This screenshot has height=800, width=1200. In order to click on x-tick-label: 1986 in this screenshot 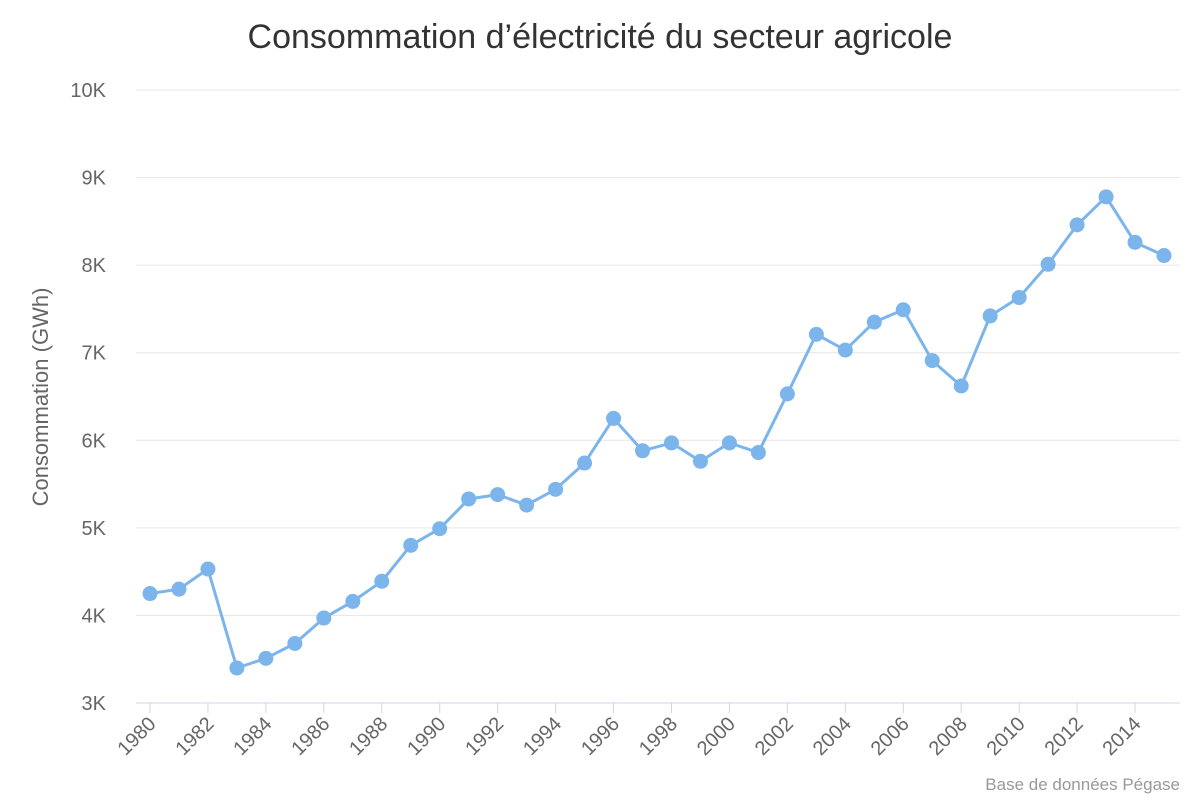, I will do `click(310, 736)`.